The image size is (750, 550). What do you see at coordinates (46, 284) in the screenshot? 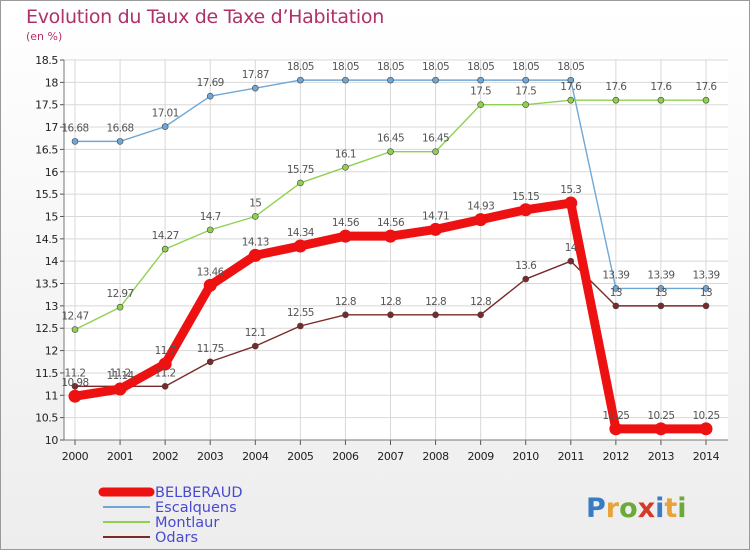
I see `y-tick-label: 13.5` at bounding box center [46, 284].